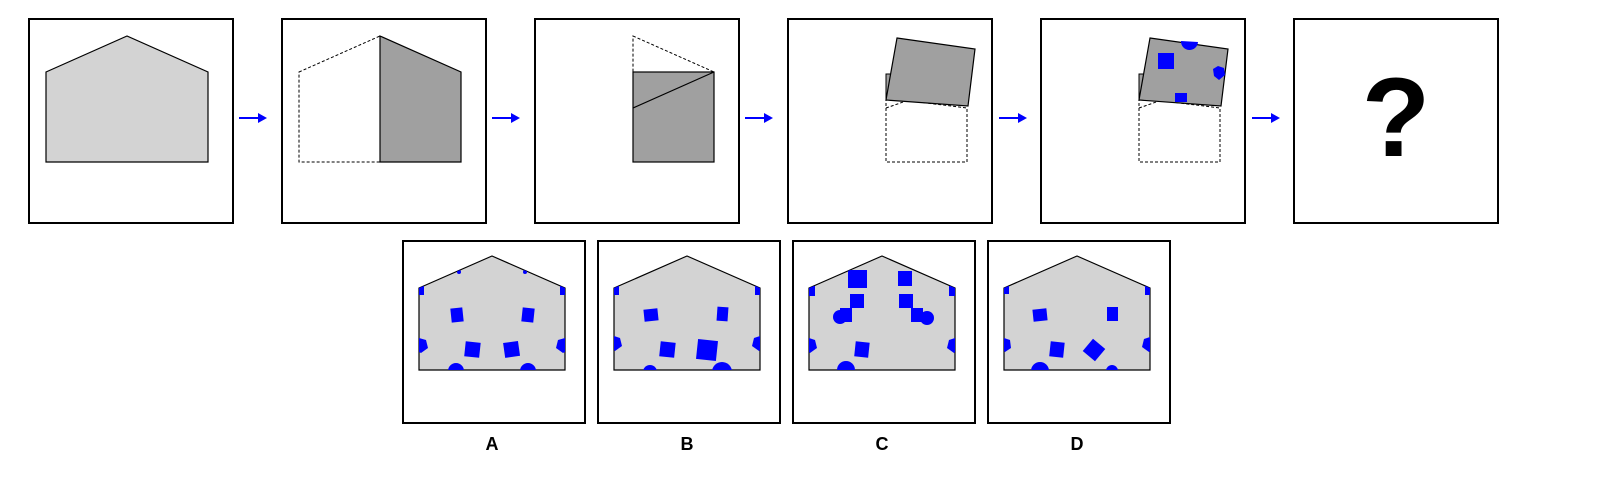 Image resolution: width=1610 pixels, height=490 pixels. I want to click on folded-away-outline, so click(339, 99).